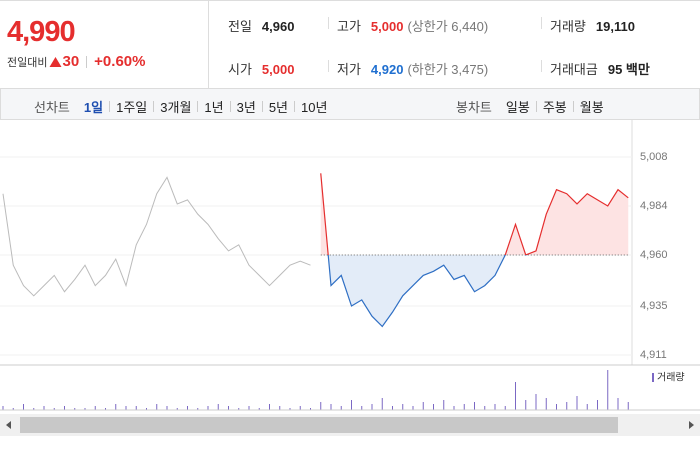  Describe the element at coordinates (349, 69) in the screenshot. I see `info-label: 저가` at that location.